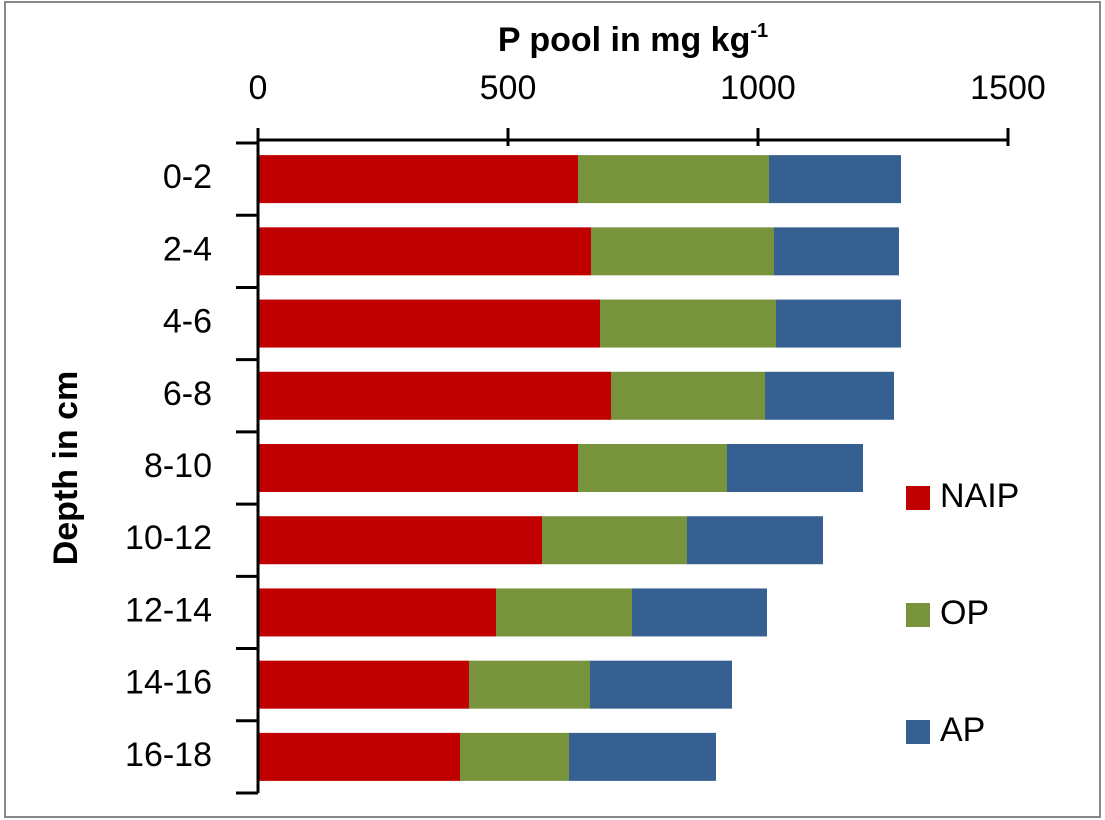 Image resolution: width=1105 pixels, height=820 pixels. I want to click on y-tick-label: 2-4, so click(187, 249).